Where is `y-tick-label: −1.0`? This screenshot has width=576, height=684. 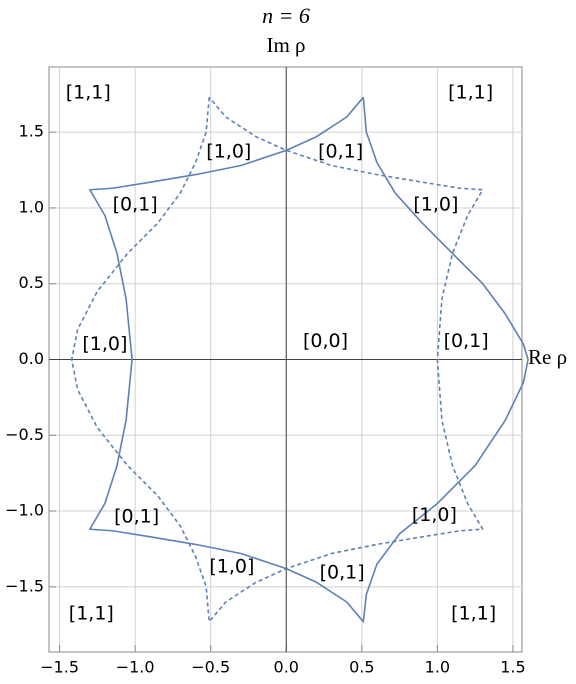 y-tick-label: −1.0 is located at coordinates (24, 510).